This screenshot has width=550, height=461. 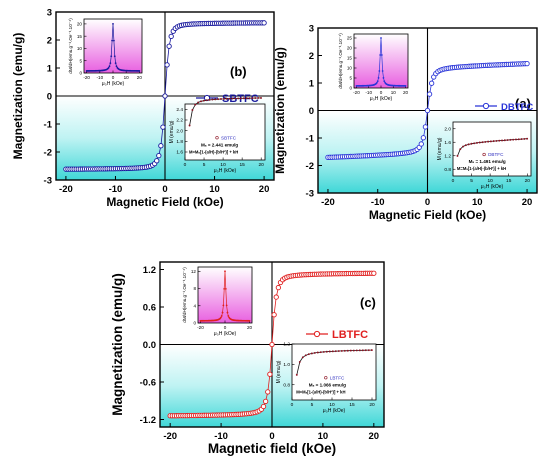 What do you see at coordinates (286, 385) in the screenshot?
I see `inset-y-tick-label: 0.8` at bounding box center [286, 385].